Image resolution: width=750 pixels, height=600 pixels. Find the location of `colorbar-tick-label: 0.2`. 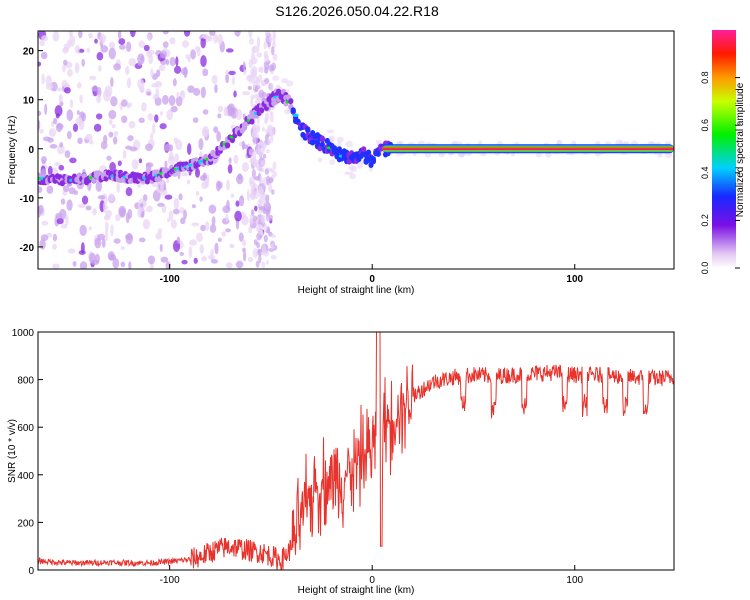

colorbar-tick-label: 0.2 is located at coordinates (705, 220).